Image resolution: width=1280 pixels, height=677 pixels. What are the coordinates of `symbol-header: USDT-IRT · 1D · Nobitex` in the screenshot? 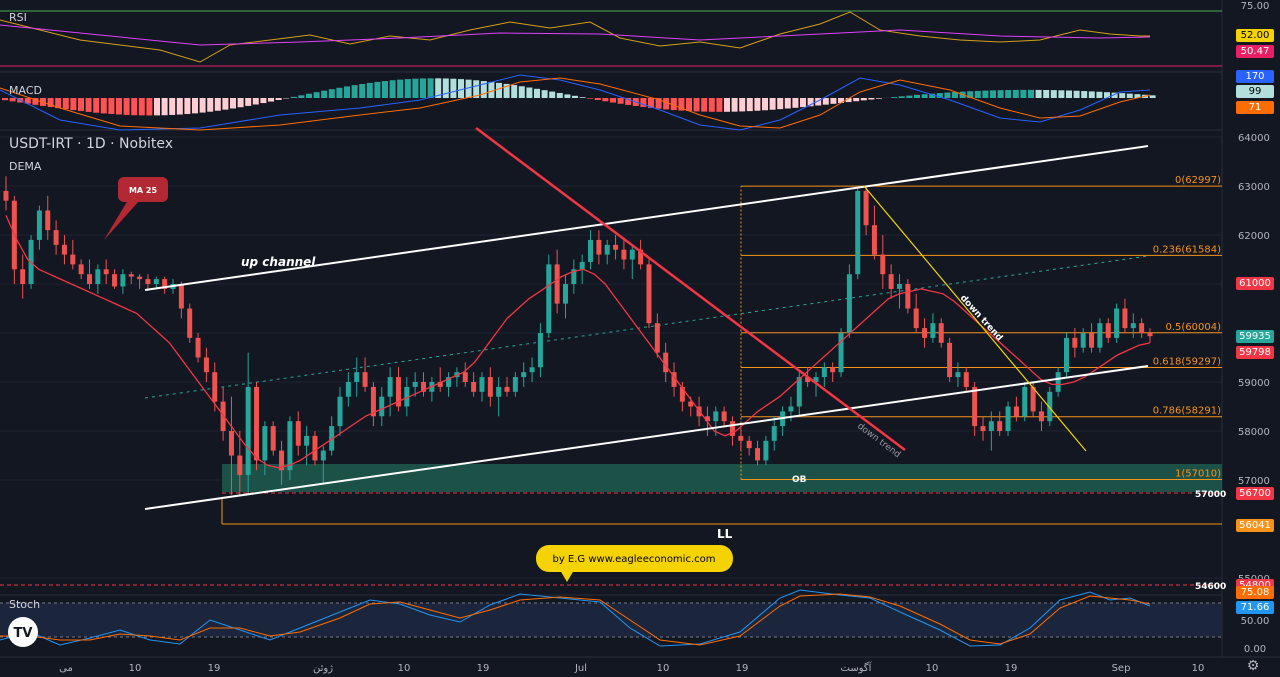 It's located at (91, 144).